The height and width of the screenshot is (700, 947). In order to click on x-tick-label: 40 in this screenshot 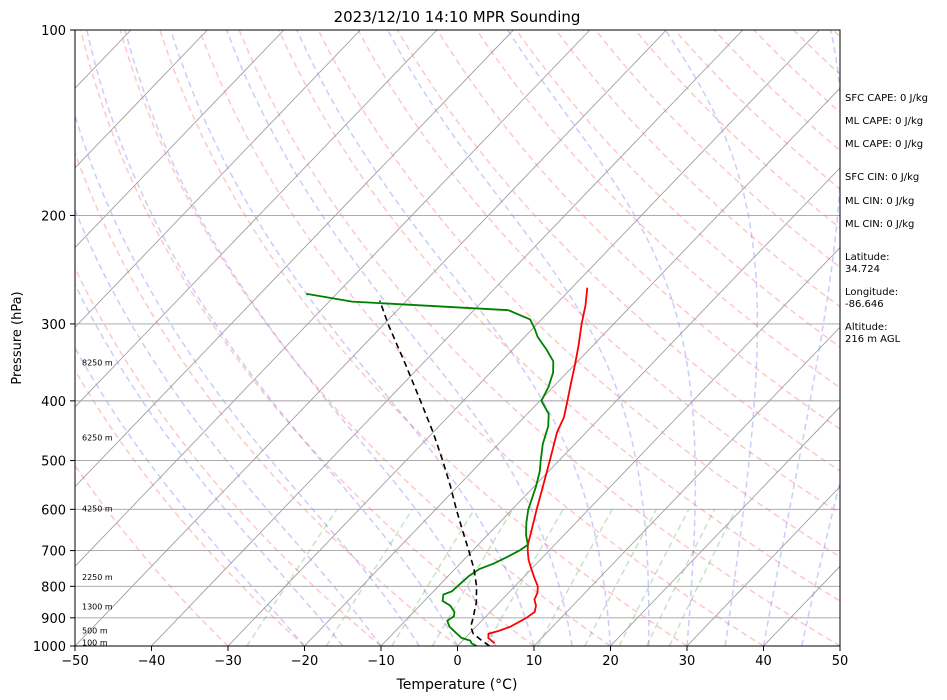, I will do `click(763, 661)`.